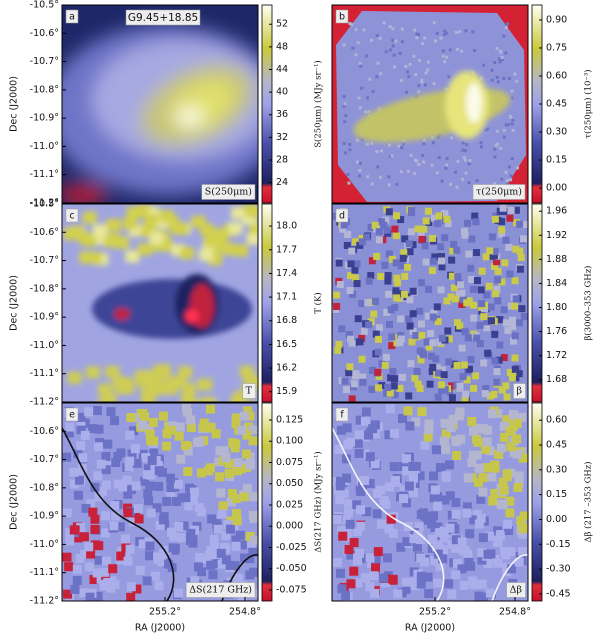 The height and width of the screenshot is (644, 600). What do you see at coordinates (556, 47) in the screenshot?
I see `colorbar-tick-label: 0.75` at bounding box center [556, 47].